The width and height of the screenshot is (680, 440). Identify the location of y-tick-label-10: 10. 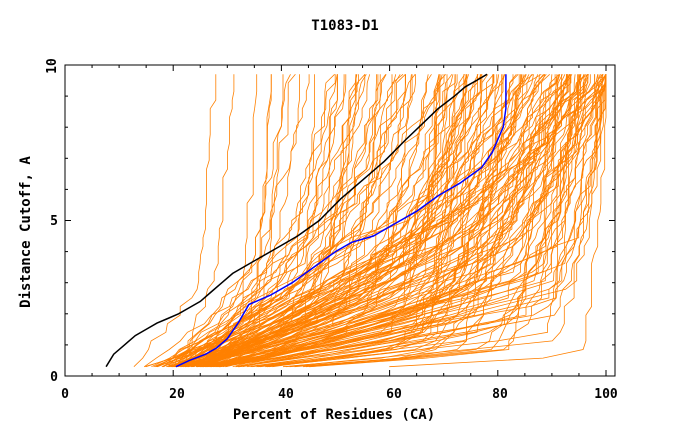
(52, 66).